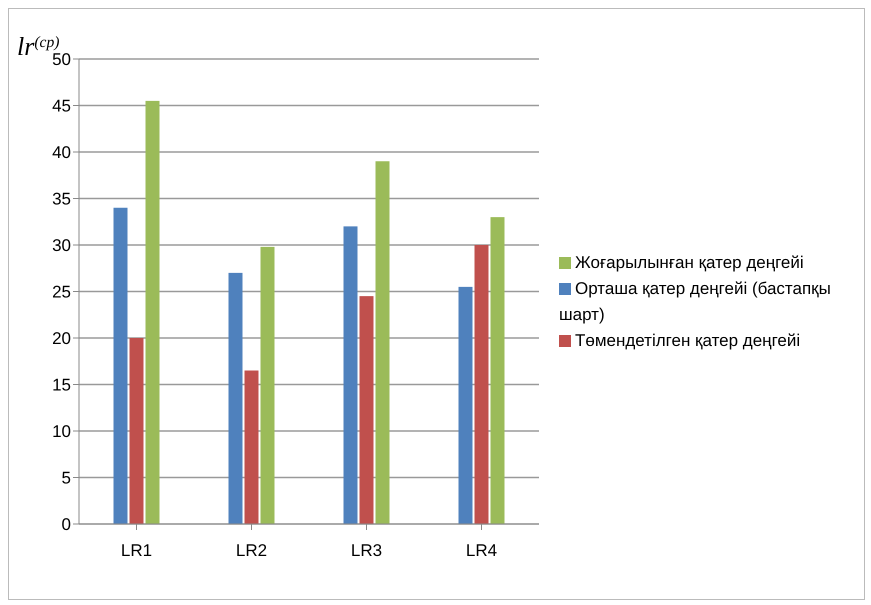 The image size is (871, 605). Describe the element at coordinates (61, 106) in the screenshot. I see `y-tick-label: 45` at that location.